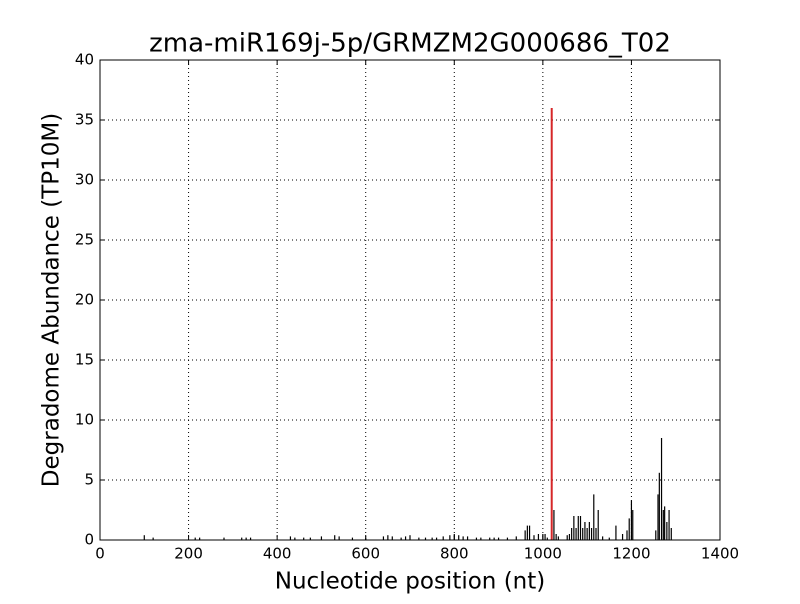  What do you see at coordinates (631, 554) in the screenshot?
I see `x-tick-label: 1200` at bounding box center [631, 554].